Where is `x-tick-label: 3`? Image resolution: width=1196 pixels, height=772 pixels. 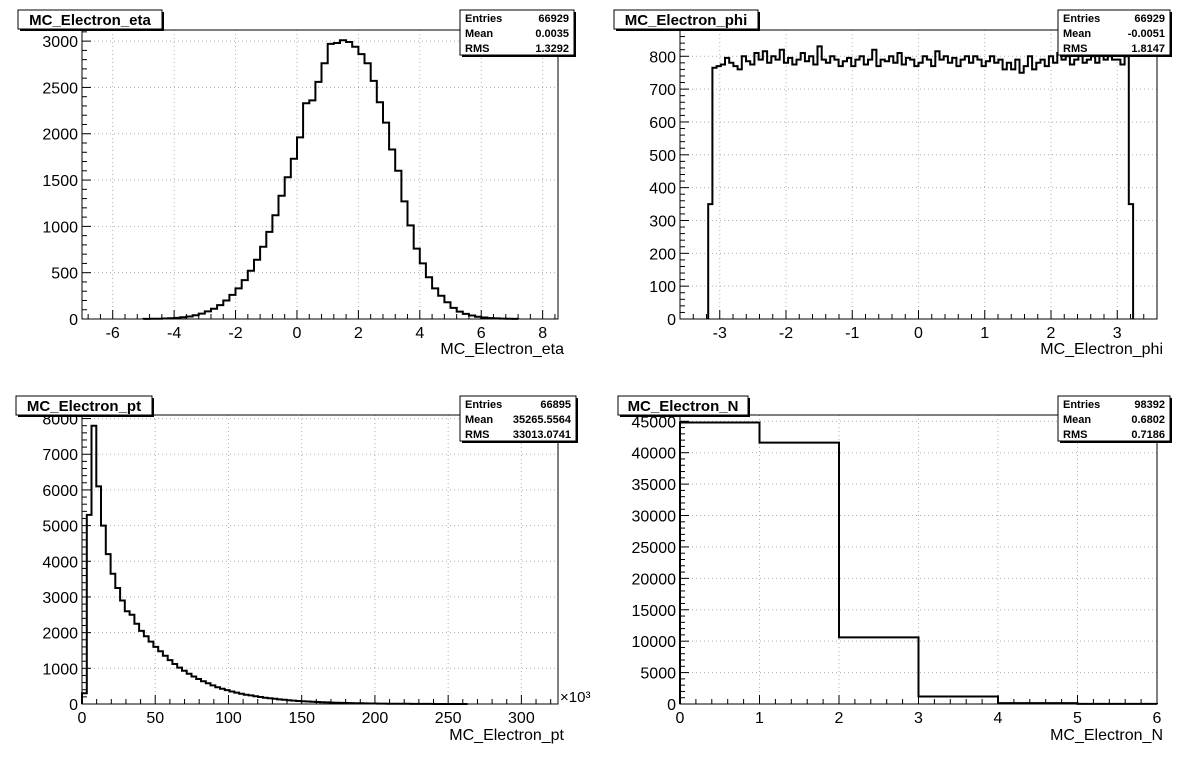
x-tick-label: 3 is located at coordinates (918, 718).